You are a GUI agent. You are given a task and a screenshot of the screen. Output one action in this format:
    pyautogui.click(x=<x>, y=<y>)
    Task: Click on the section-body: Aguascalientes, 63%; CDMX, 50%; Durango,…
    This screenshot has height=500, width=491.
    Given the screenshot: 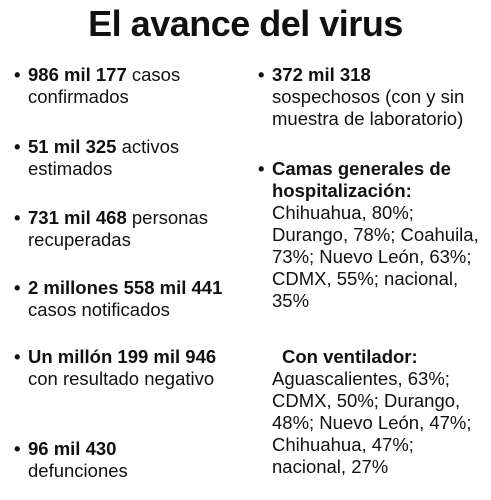 What is the action you would take?
    pyautogui.click(x=372, y=422)
    